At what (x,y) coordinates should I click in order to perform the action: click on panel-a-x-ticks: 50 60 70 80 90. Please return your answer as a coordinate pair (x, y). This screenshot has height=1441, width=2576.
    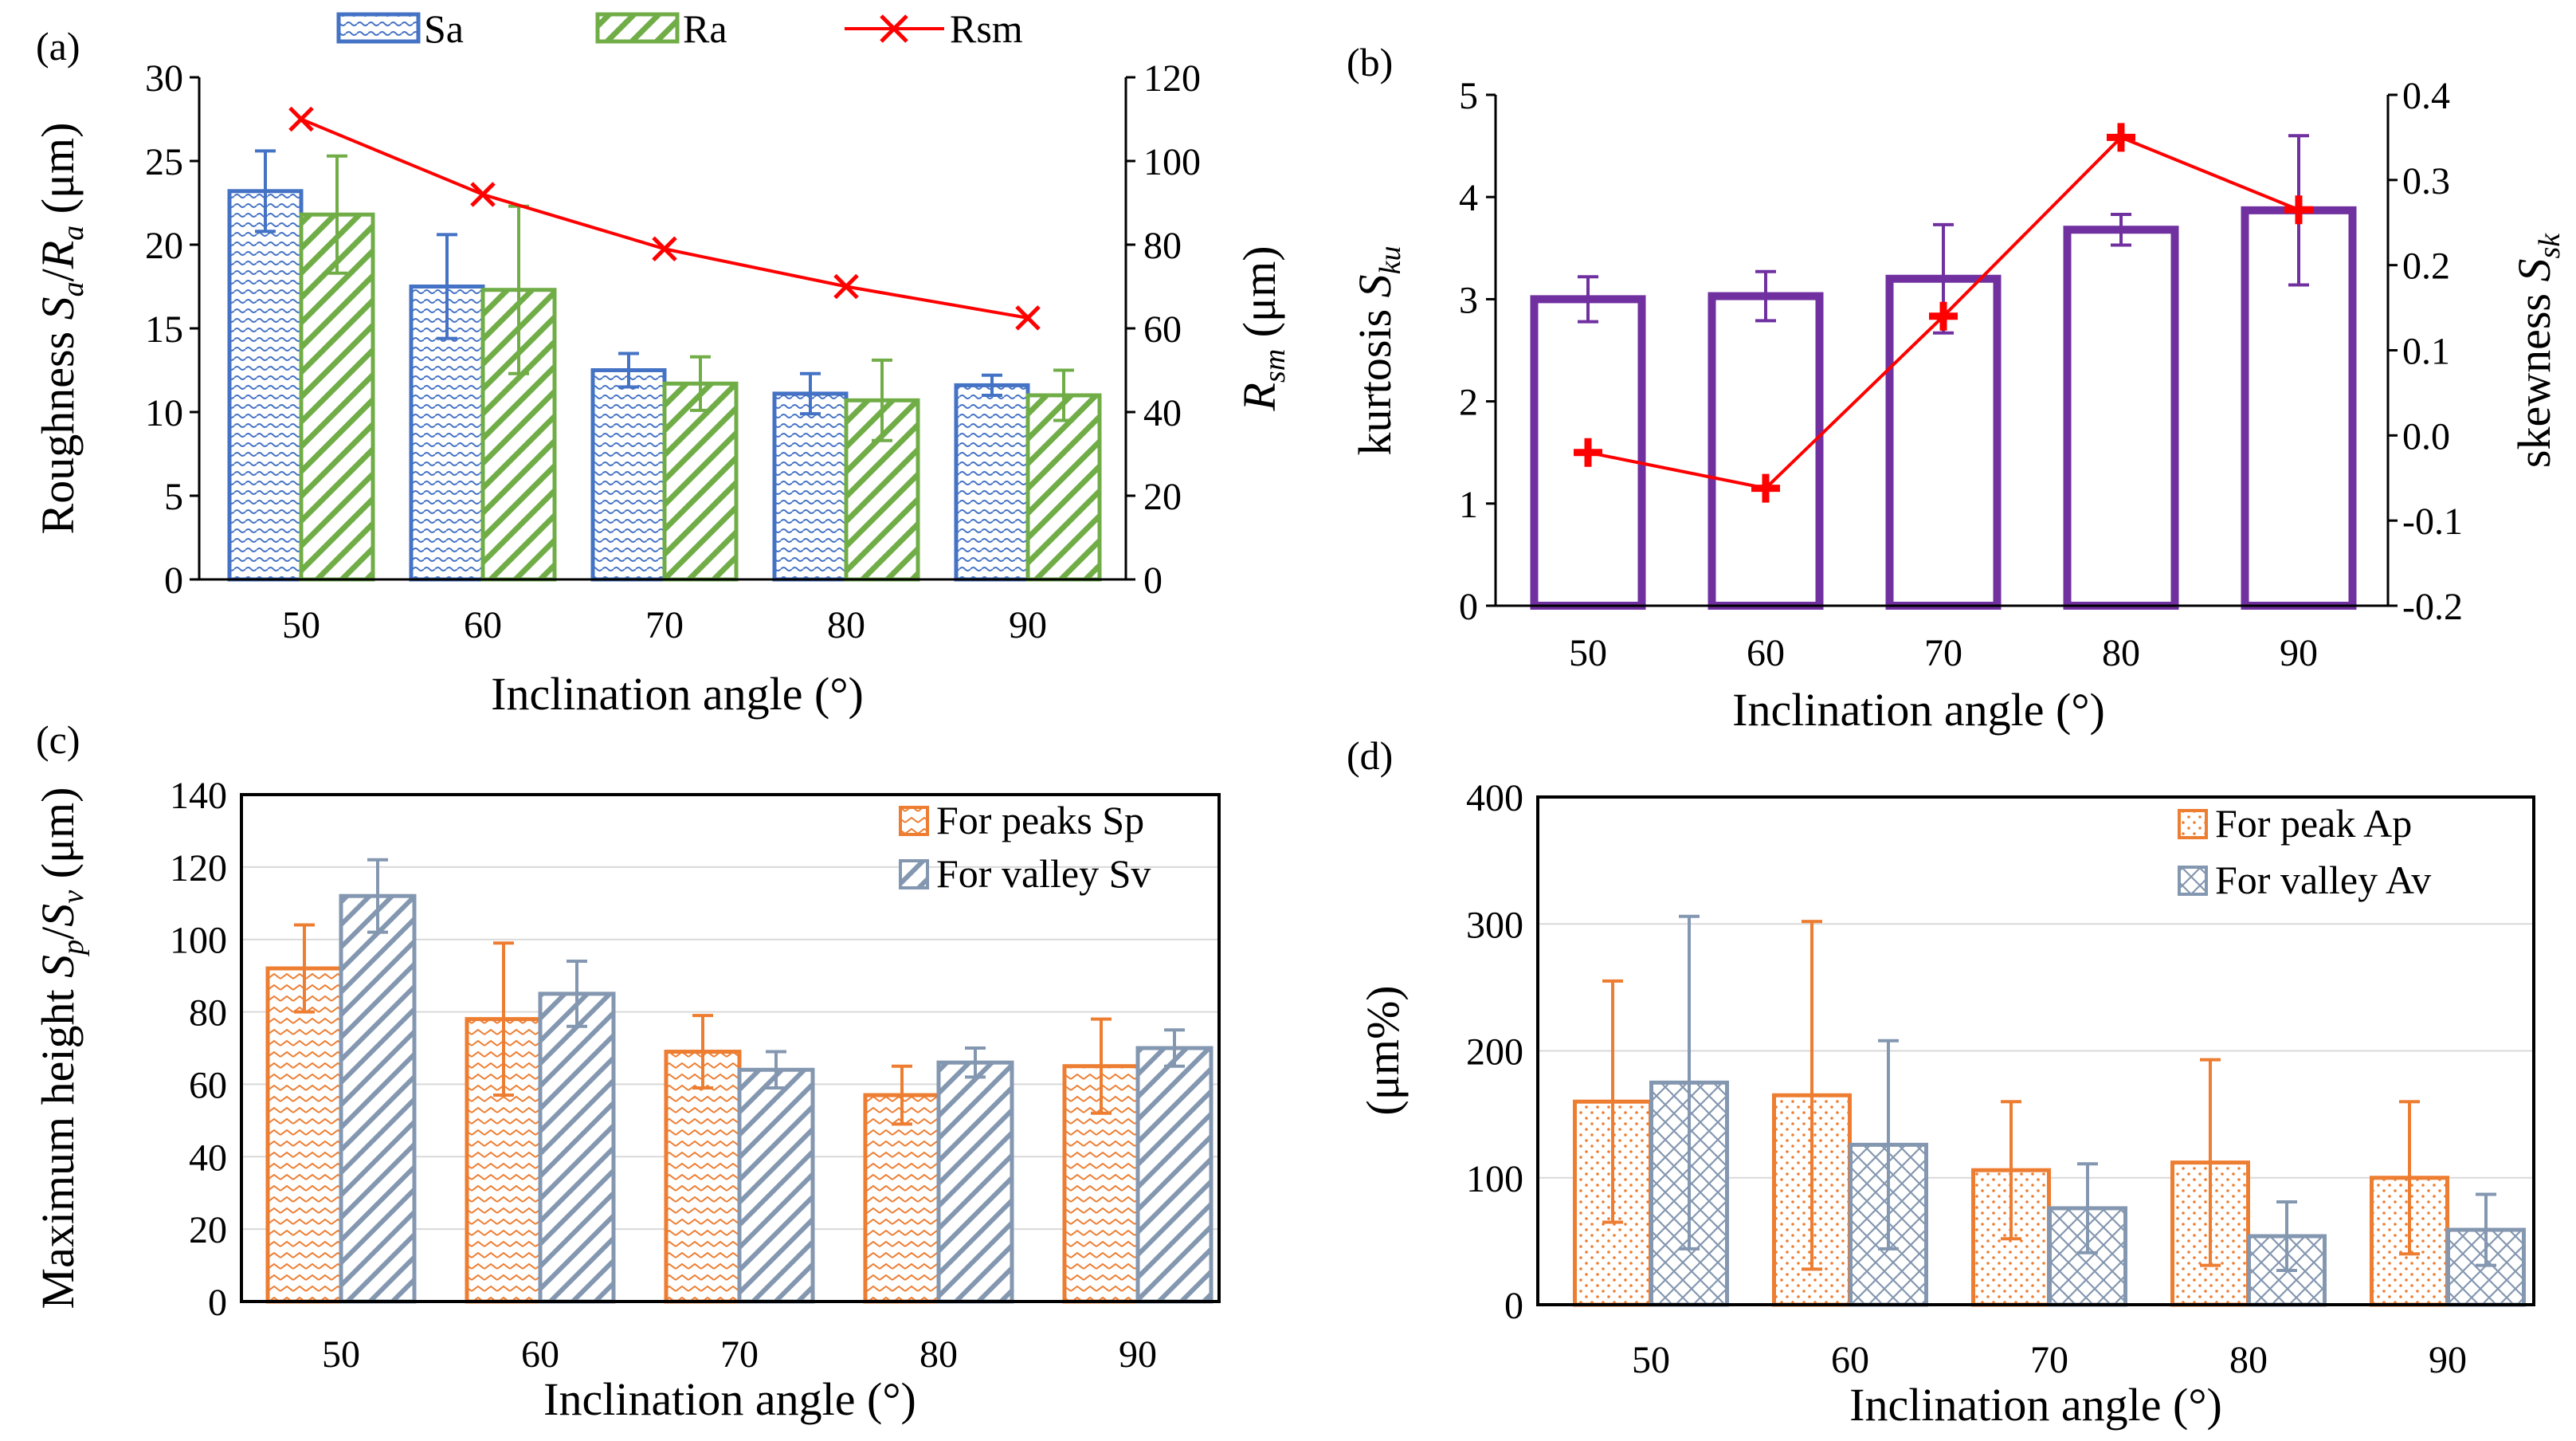
    Looking at the image, I should click on (664, 625).